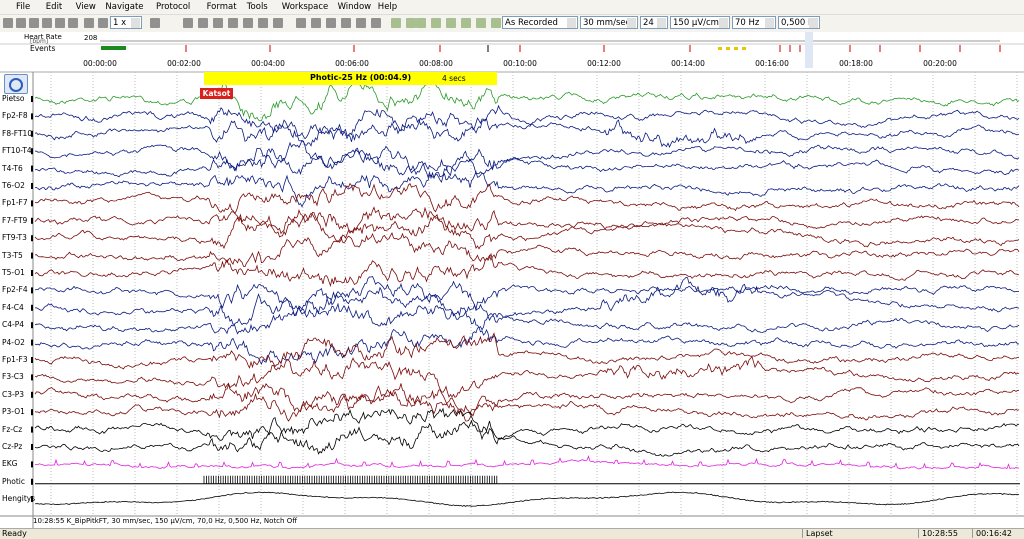  I want to click on status-elapsed: 00:16:42, so click(992, 533).